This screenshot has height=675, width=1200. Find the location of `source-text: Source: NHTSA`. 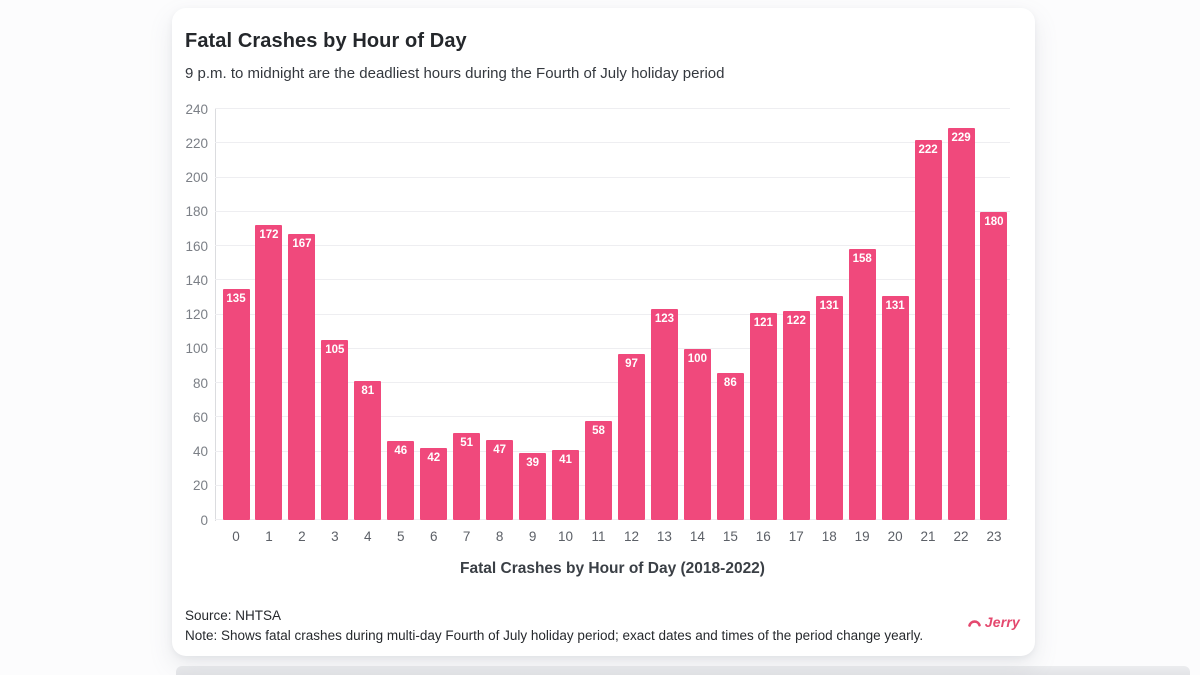

source-text: Source: NHTSA is located at coordinates (233, 615).